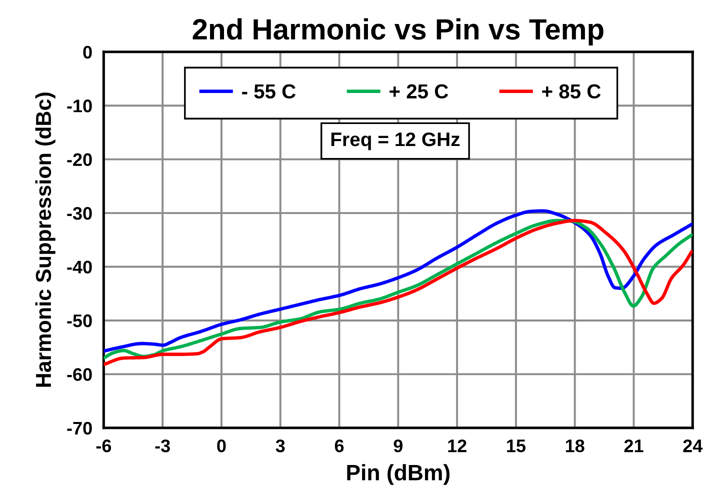 The image size is (720, 504). Describe the element at coordinates (79, 267) in the screenshot. I see `y-tick-label: -40` at that location.